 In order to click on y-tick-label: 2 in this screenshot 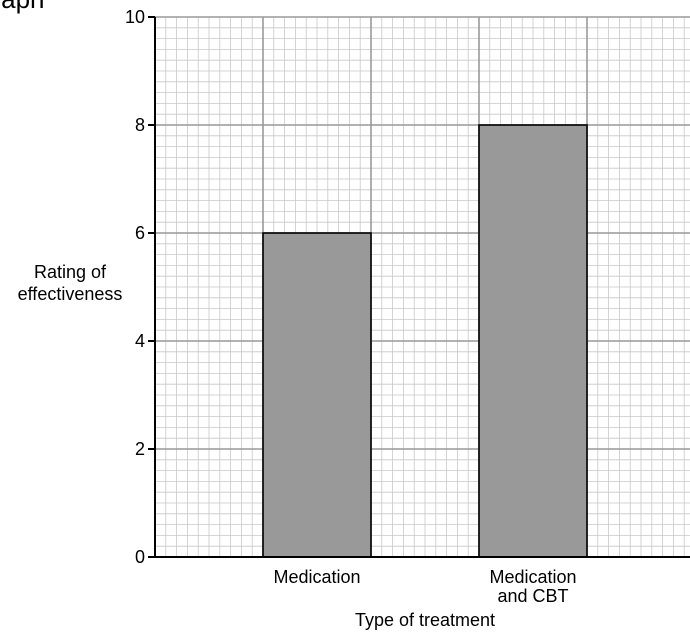, I will do `click(140, 449)`.